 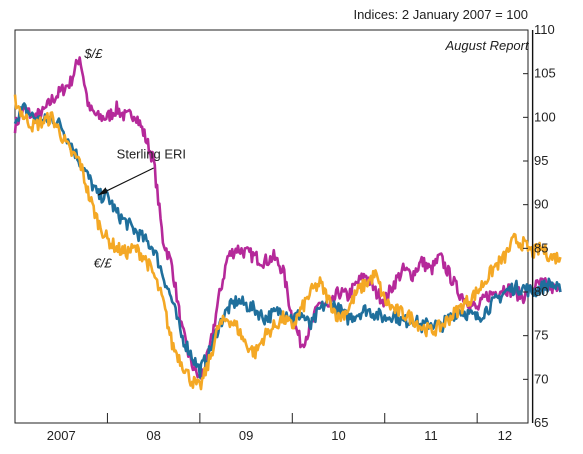 What do you see at coordinates (125, 181) in the screenshot?
I see `arrow-sterling-eri` at bounding box center [125, 181].